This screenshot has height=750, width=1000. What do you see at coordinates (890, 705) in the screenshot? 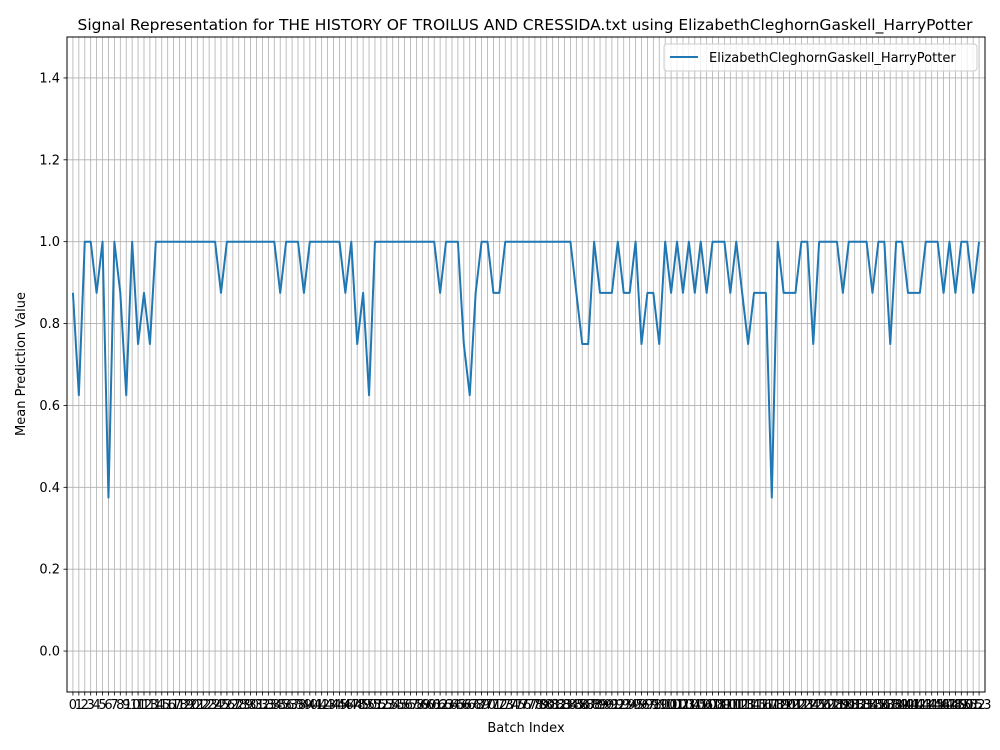
I see `x-tick-label: 138` at bounding box center [890, 705].